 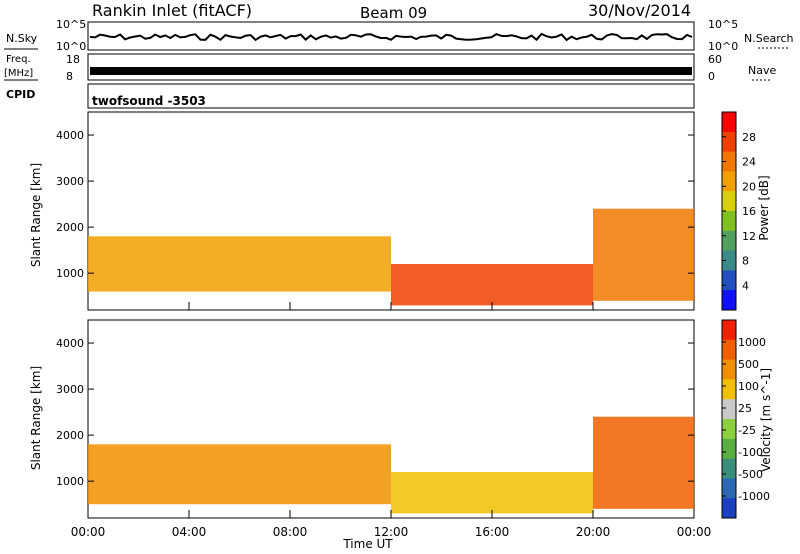 What do you see at coordinates (749, 137) in the screenshot?
I see `power-colorbar-tick-label-6: 28` at bounding box center [749, 137].